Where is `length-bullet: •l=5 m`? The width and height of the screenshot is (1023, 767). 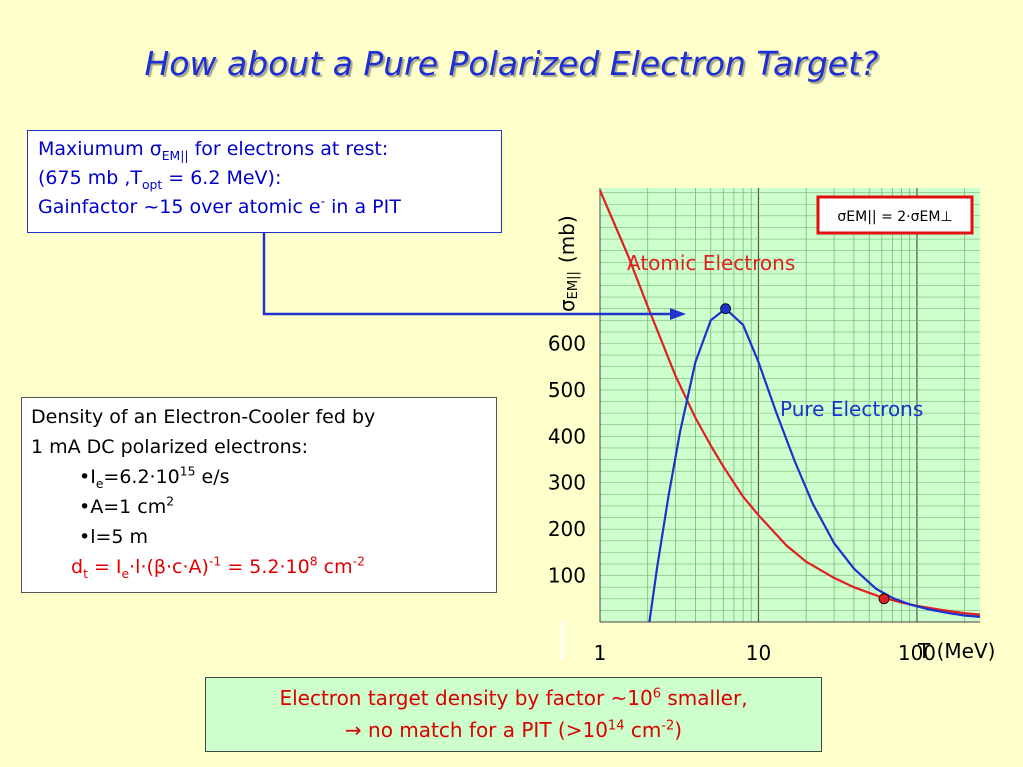
length-bullet: •l=5 m is located at coordinates (114, 537).